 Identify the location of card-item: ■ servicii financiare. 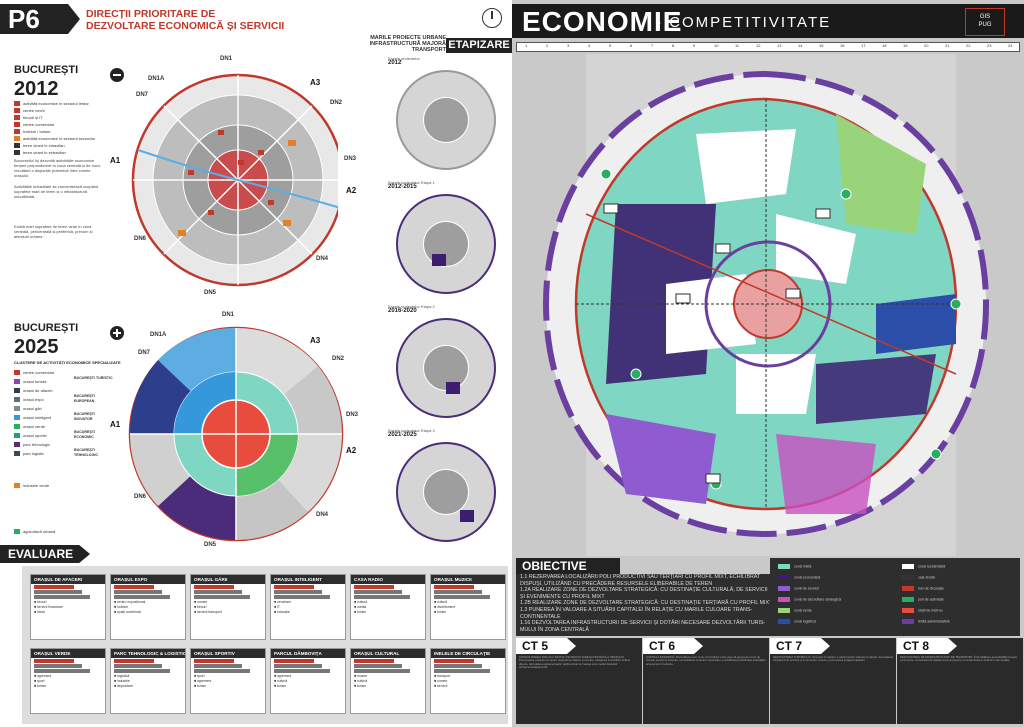
(48, 607).